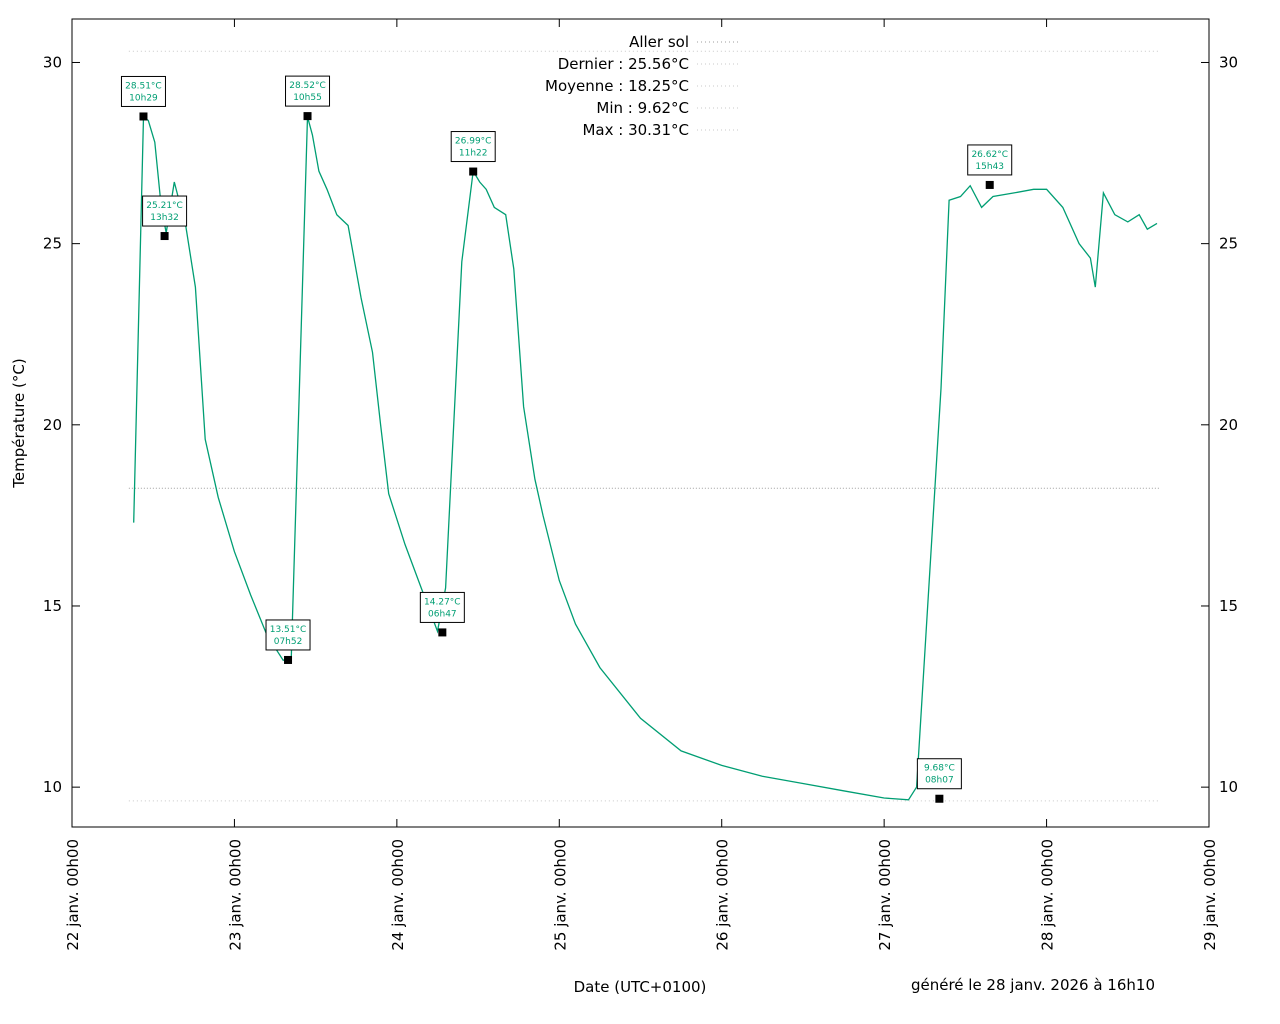 This screenshot has width=1280, height=1024. Describe the element at coordinates (640, 987) in the screenshot. I see `x-axis-title: Date (UTC+0100)` at that location.